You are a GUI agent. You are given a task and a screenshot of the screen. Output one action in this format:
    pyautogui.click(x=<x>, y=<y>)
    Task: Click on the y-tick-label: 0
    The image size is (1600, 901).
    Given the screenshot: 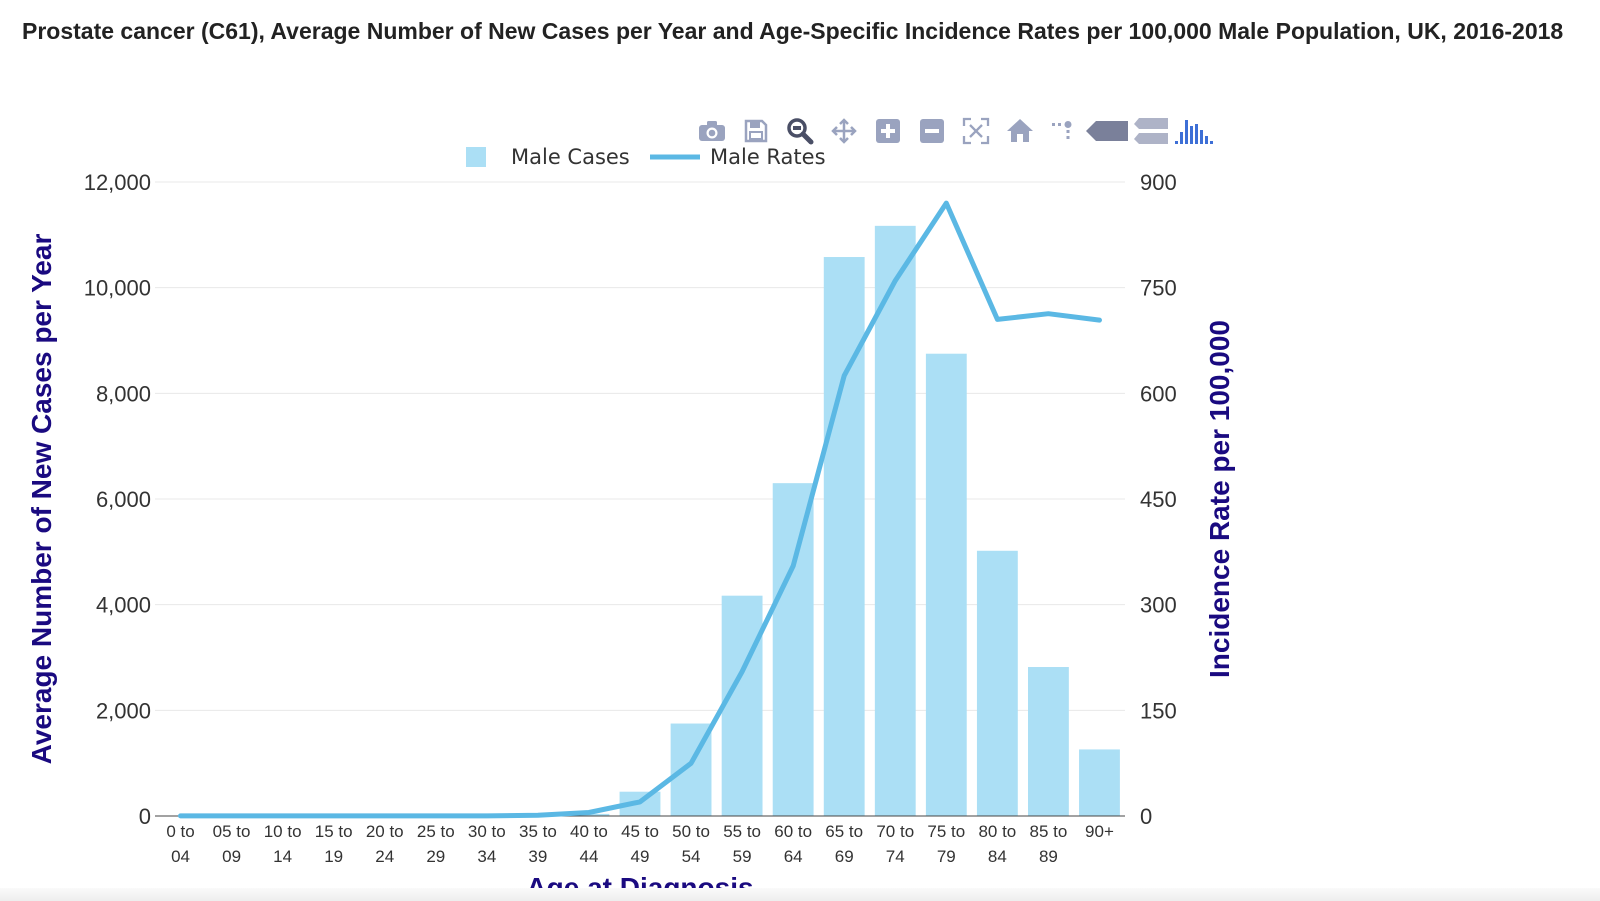 What is the action you would take?
    pyautogui.click(x=145, y=816)
    